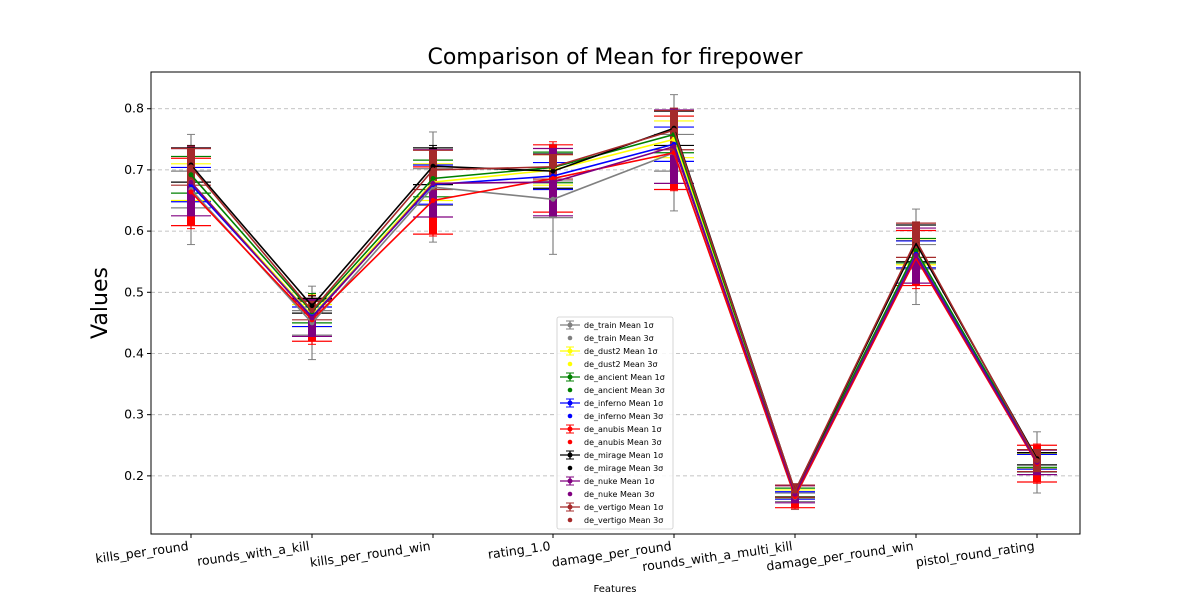 This screenshot has width=1200, height=600. What do you see at coordinates (624, 390) in the screenshot?
I see `legend-label: de_ancient Mean 3σ` at bounding box center [624, 390].